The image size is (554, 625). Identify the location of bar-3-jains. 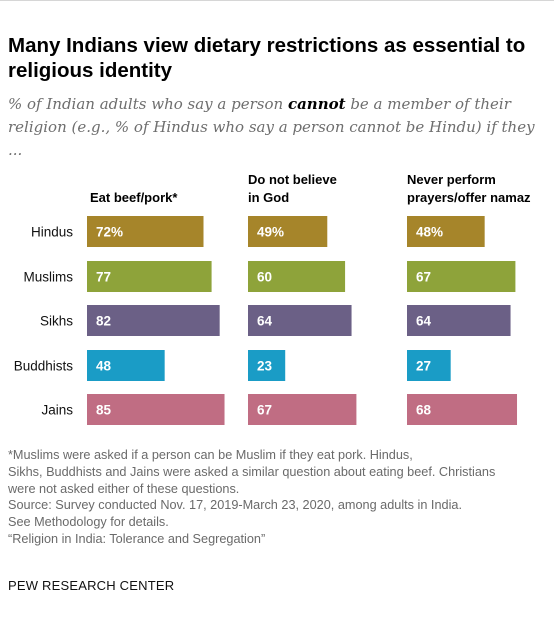
(462, 409).